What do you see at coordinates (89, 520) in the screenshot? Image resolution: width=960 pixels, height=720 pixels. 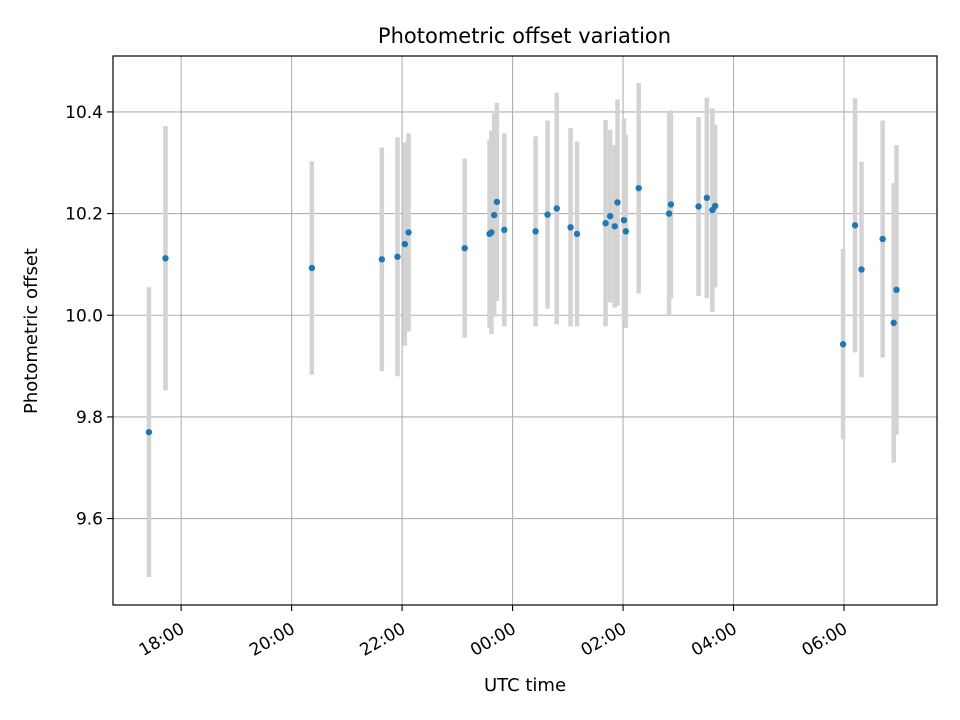 I see `y-tick-label: 9.6` at bounding box center [89, 520].